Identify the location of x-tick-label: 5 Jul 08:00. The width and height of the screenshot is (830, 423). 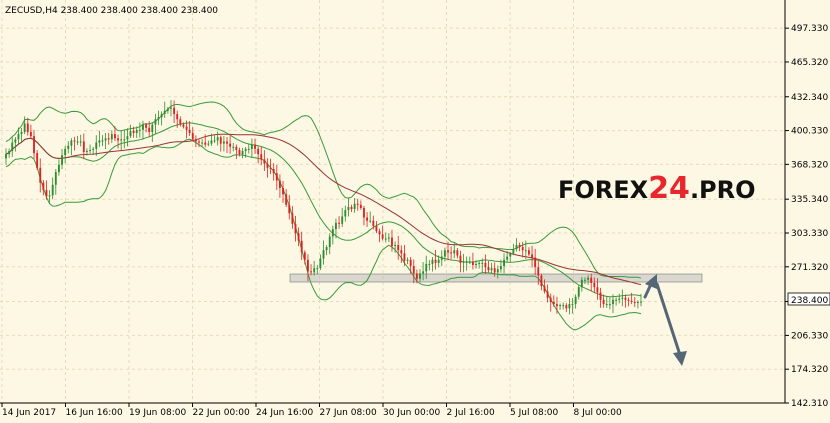
(534, 413).